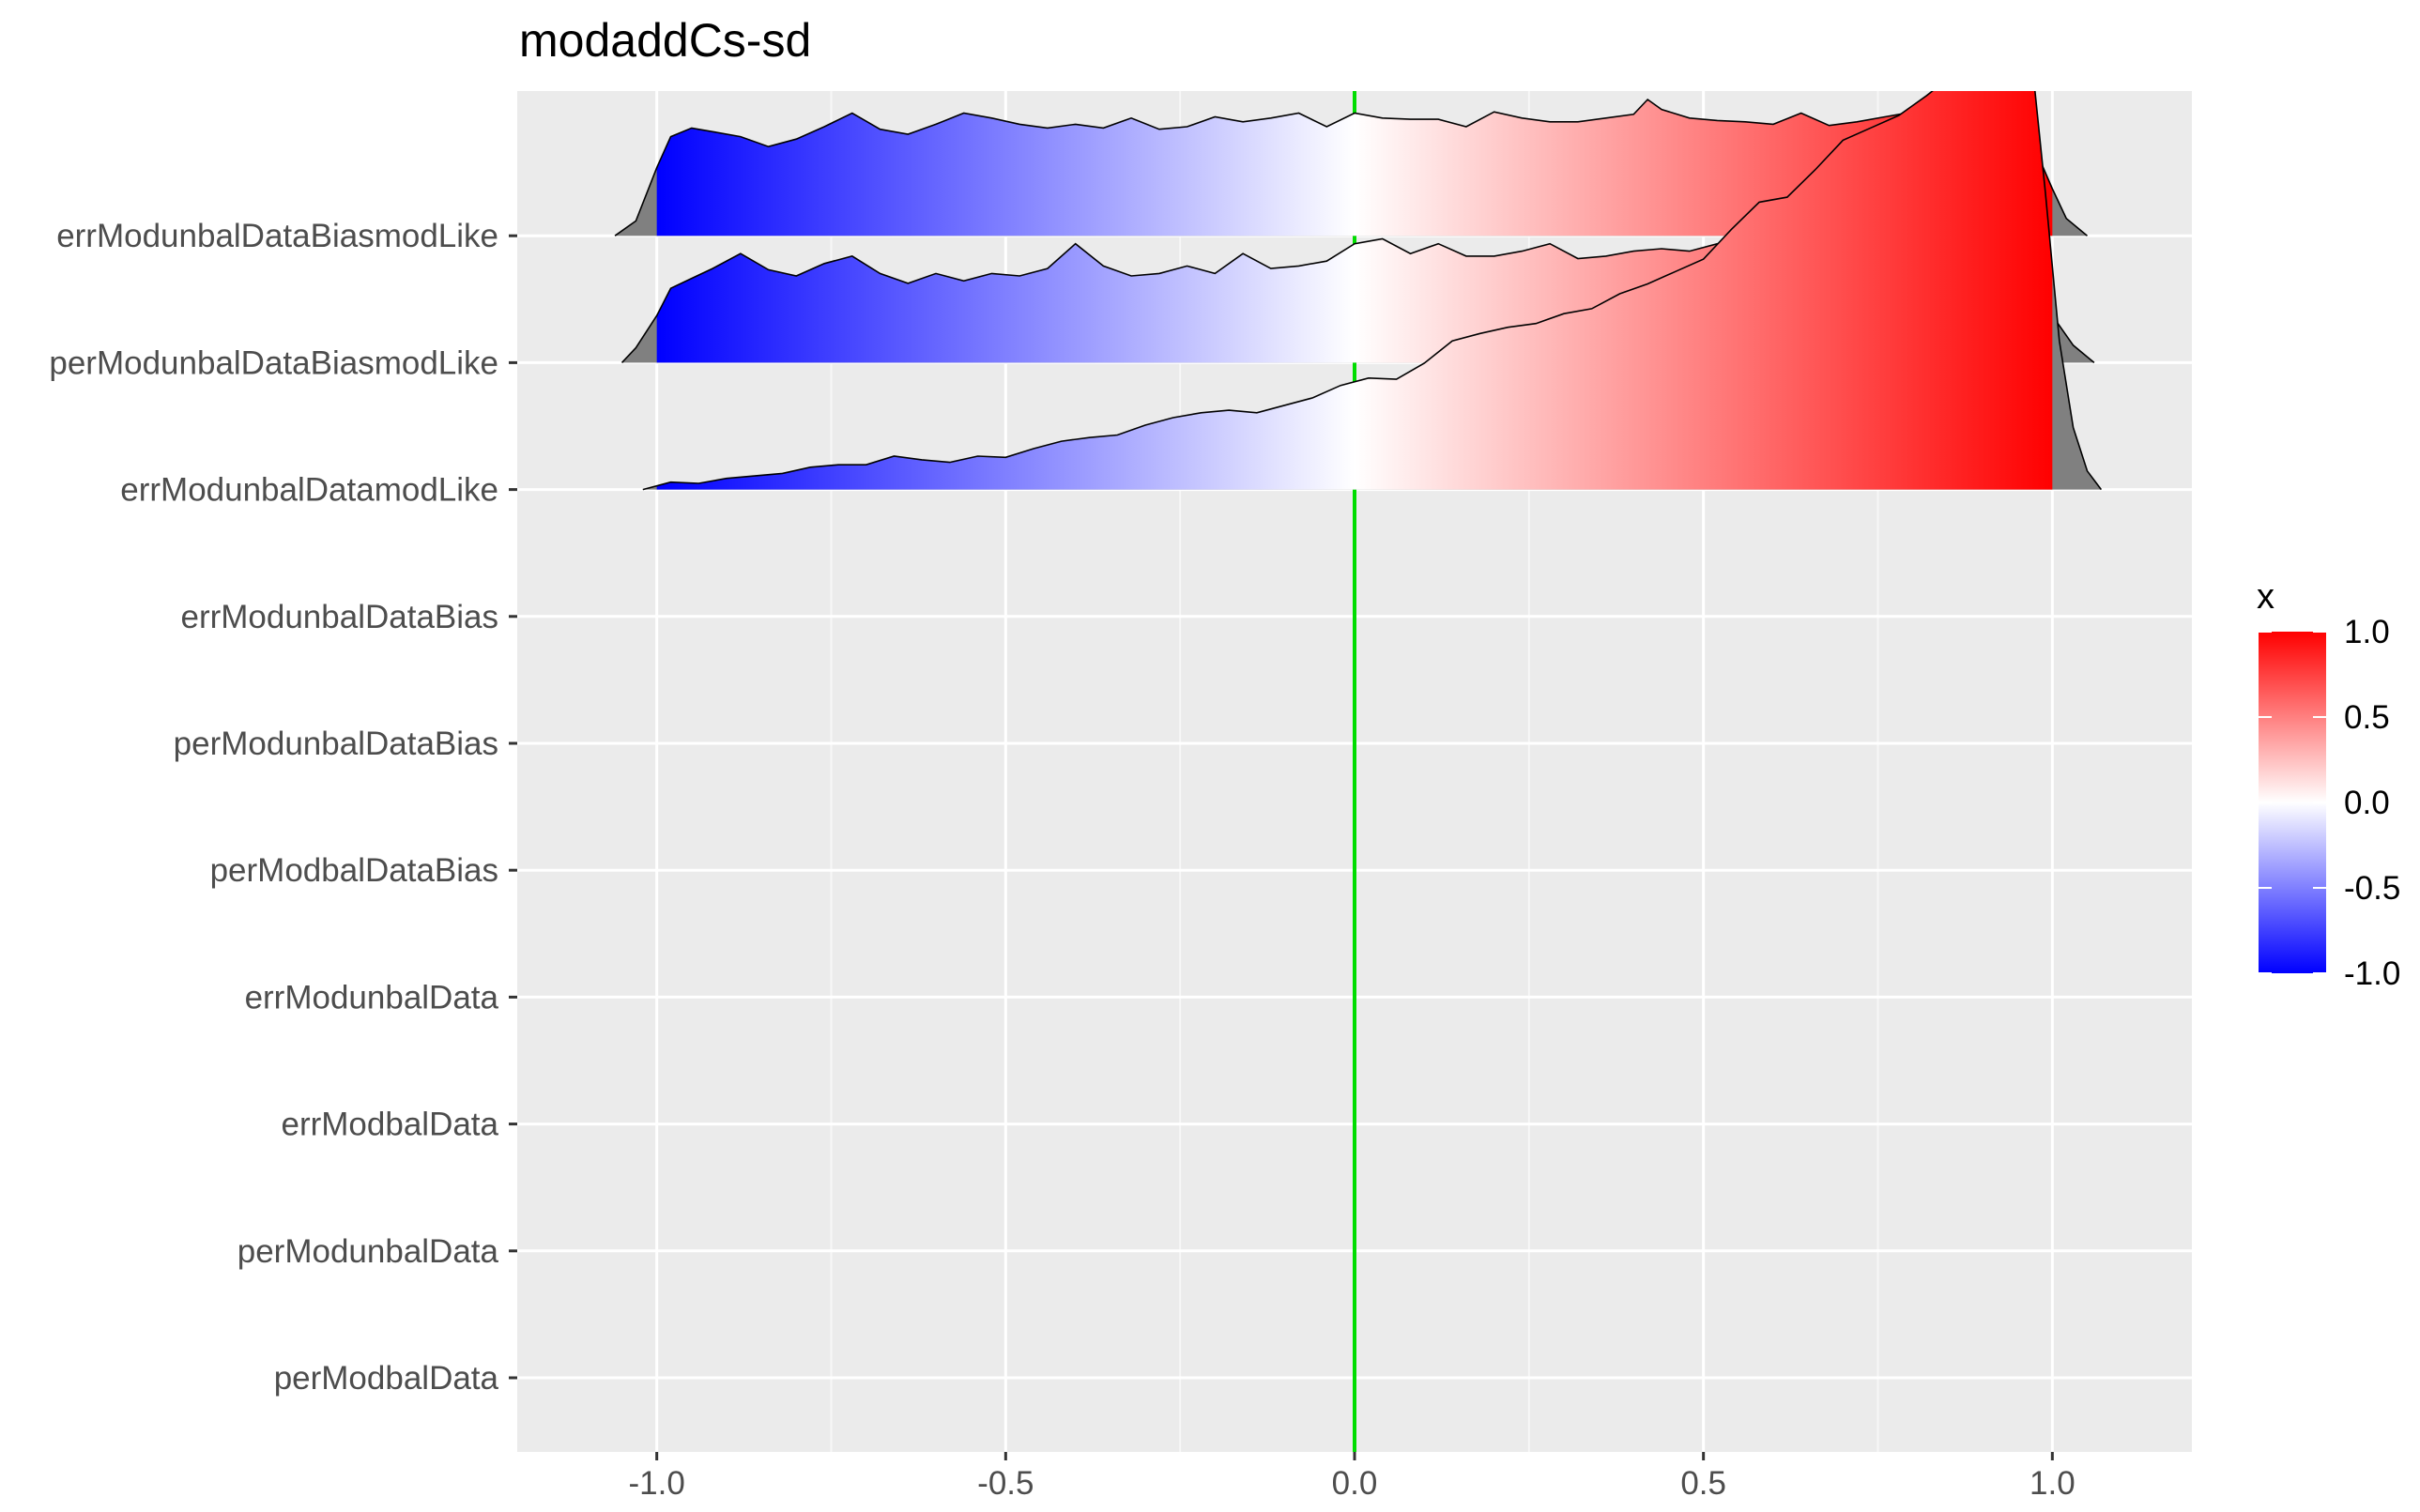 This screenshot has height=1512, width=2420. I want to click on x-axis: -1.0 -0.5 0.0 0.5 1.0, so click(1352, 1477).